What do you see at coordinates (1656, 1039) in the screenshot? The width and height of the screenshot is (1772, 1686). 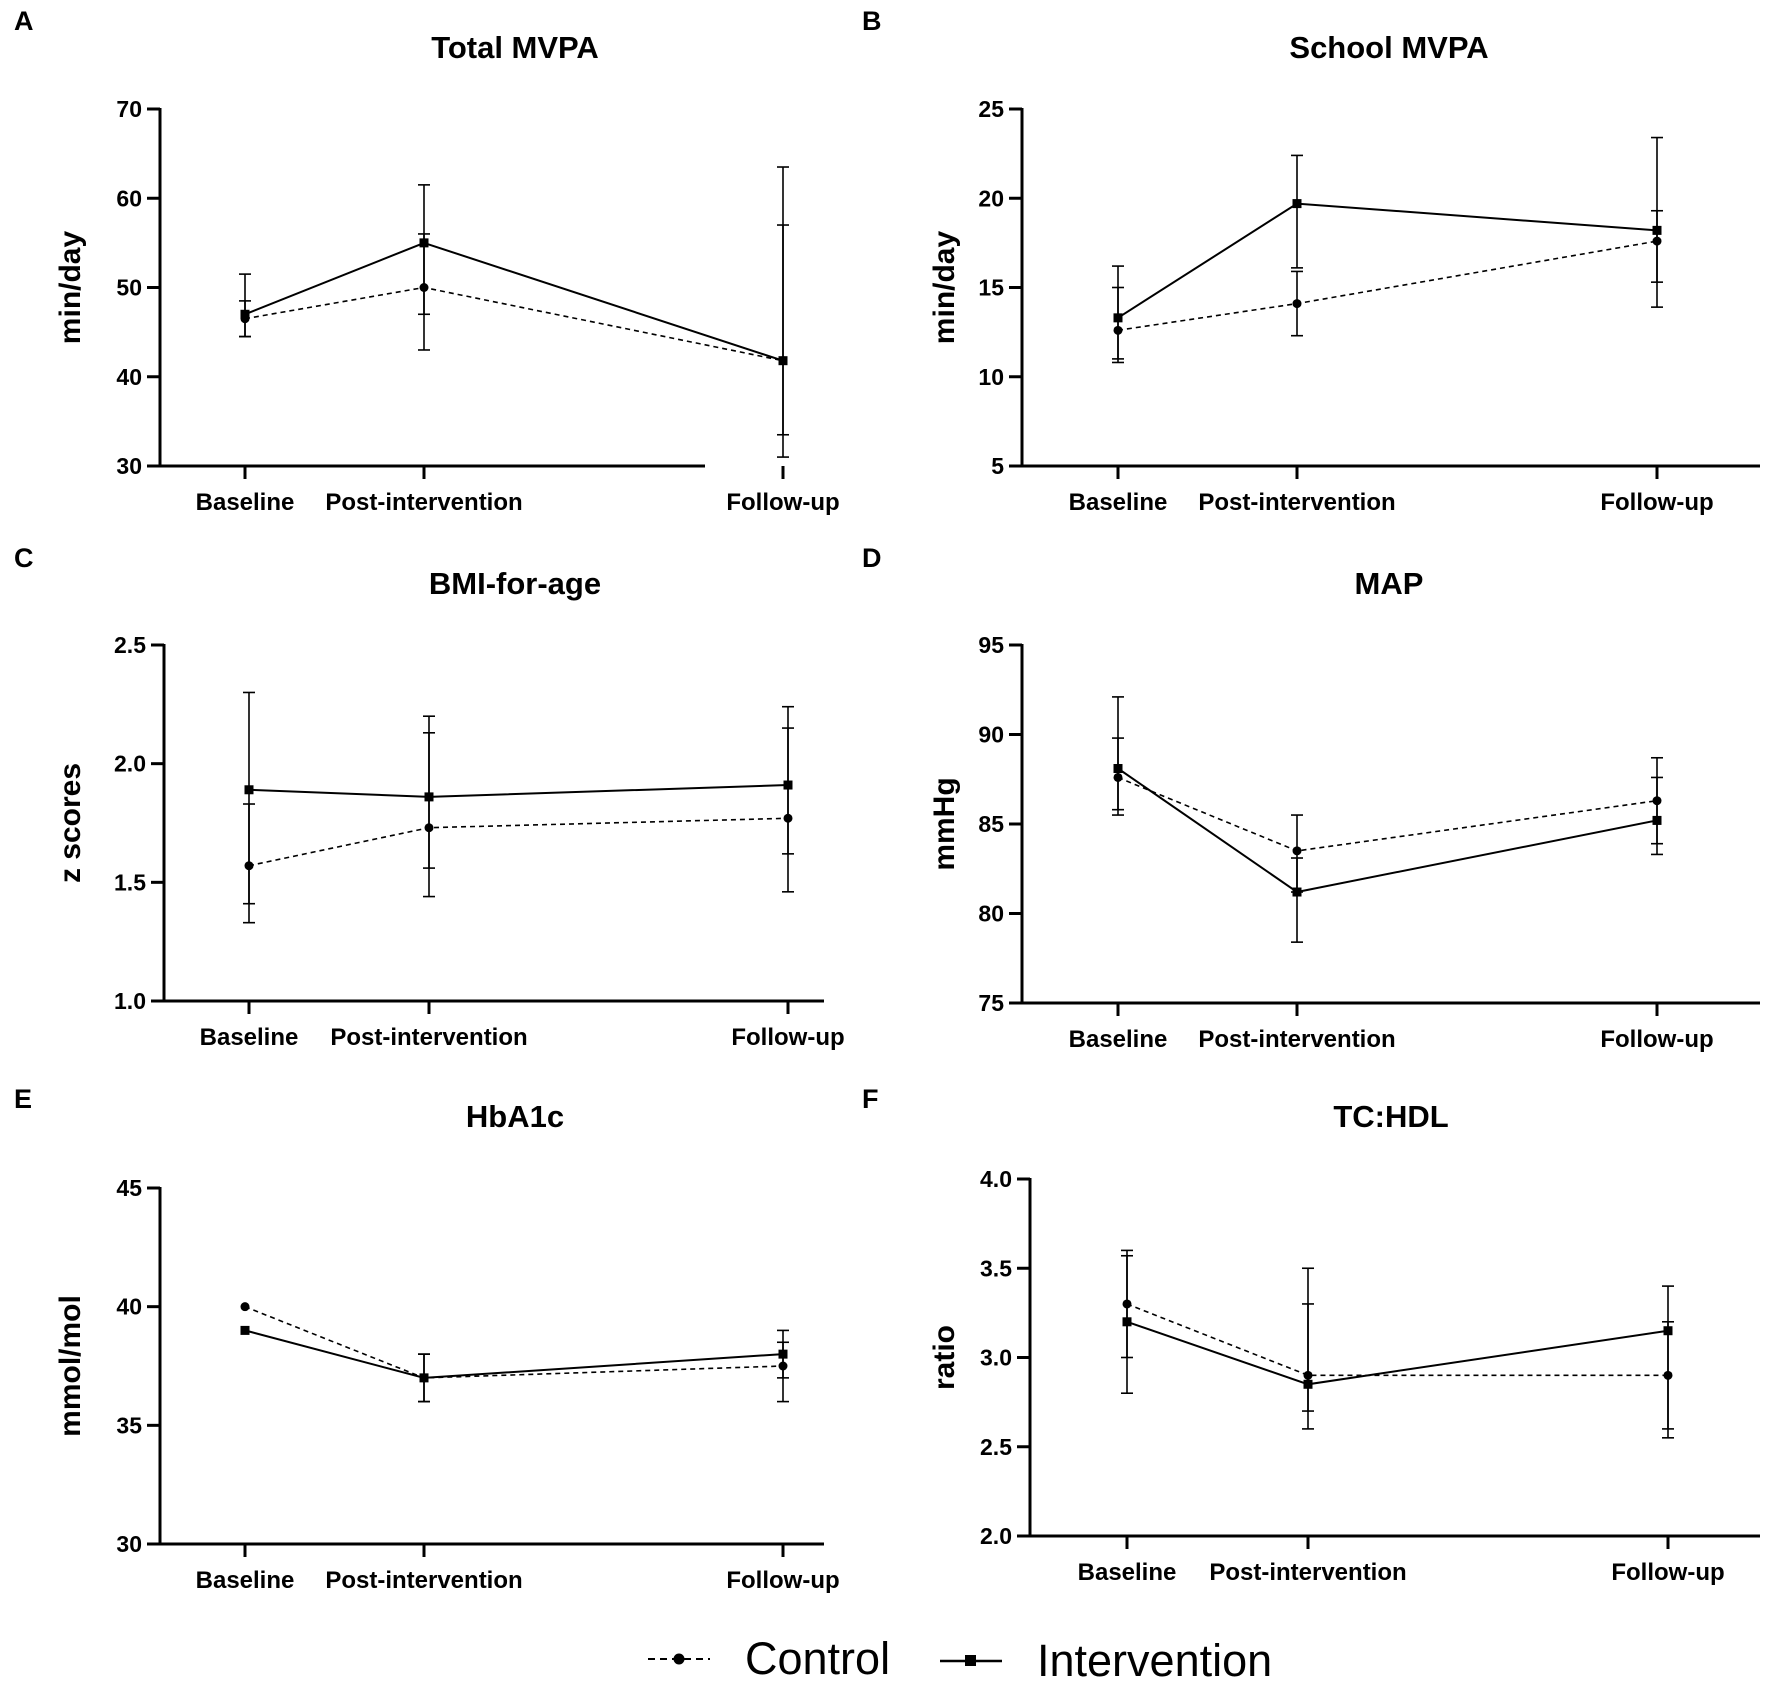 I see `panel-d-x-tick-label: Follow-up` at bounding box center [1656, 1039].